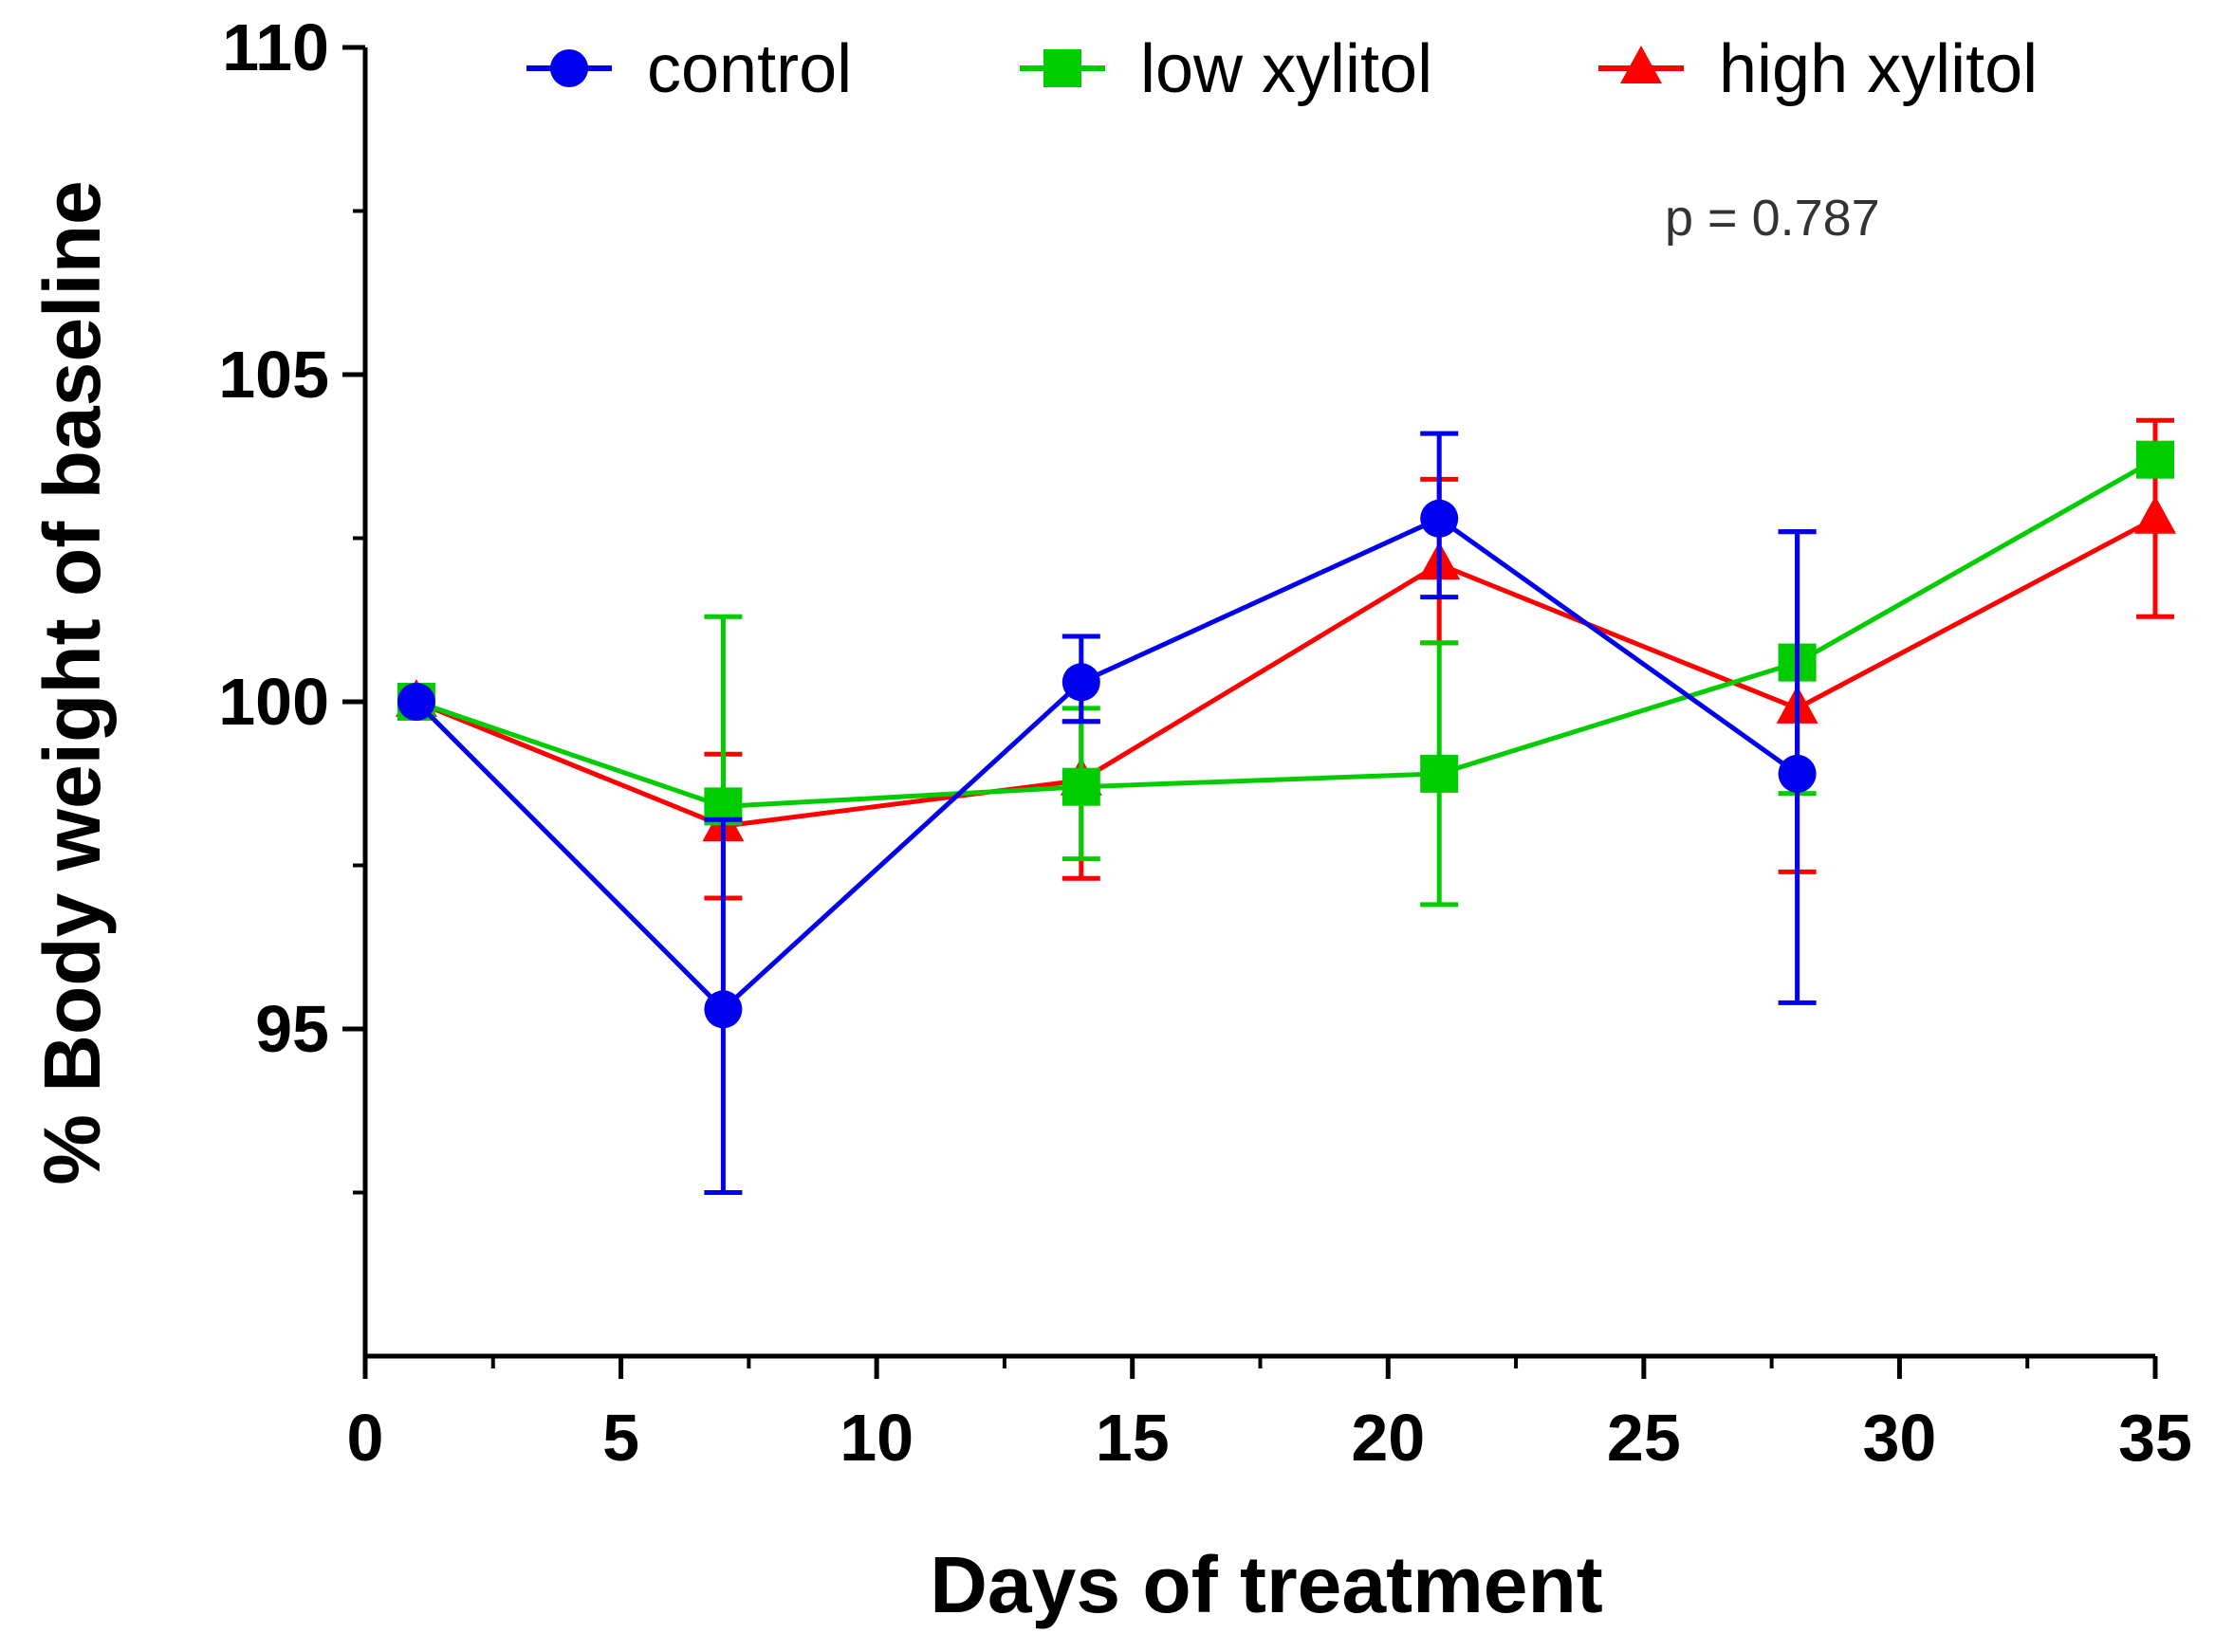  Describe the element at coordinates (2155, 1438) in the screenshot. I see `x-tick-label: 35` at that location.